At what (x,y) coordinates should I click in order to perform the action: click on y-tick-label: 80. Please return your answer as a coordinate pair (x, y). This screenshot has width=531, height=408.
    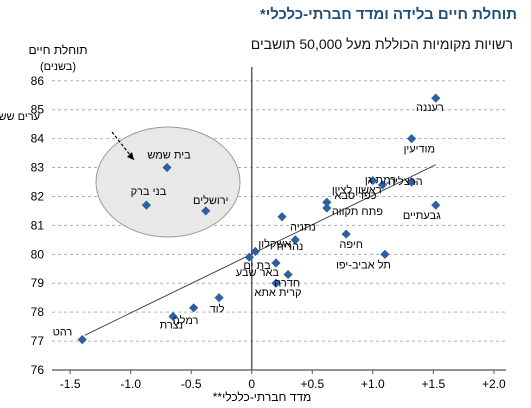
    Looking at the image, I should click on (38, 254).